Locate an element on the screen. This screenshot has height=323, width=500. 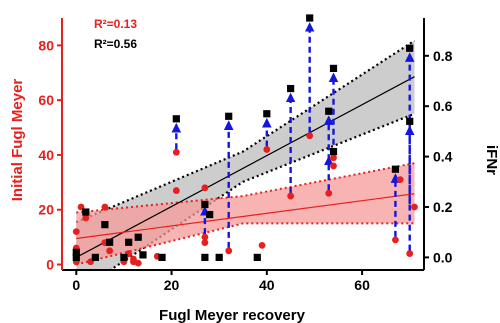
x-tick-label: 0 is located at coordinates (76, 285).